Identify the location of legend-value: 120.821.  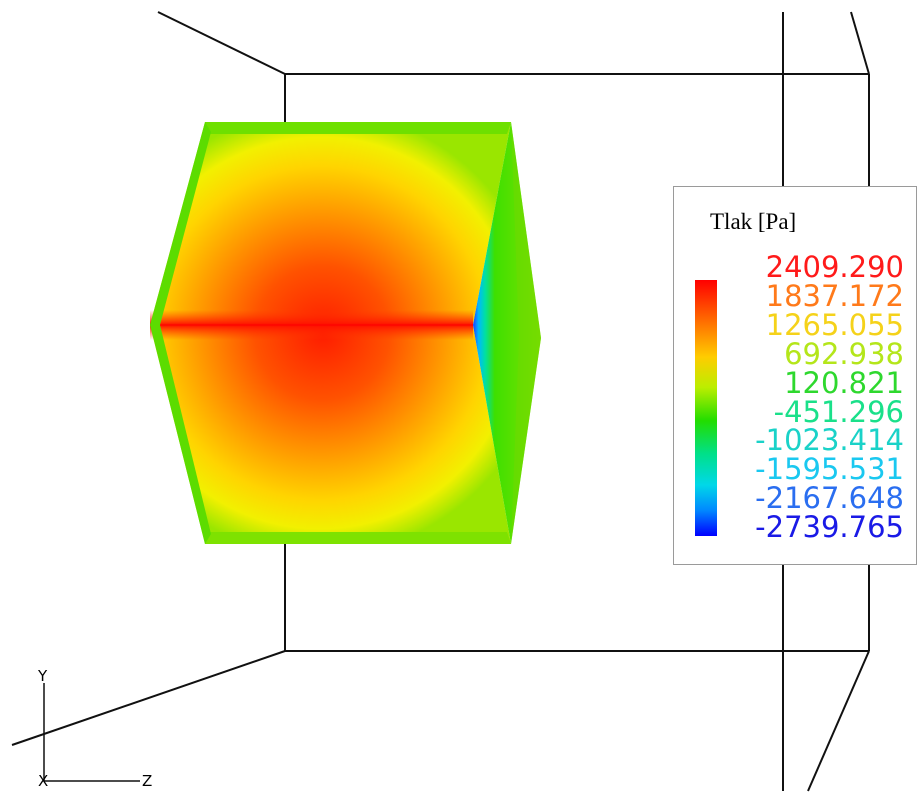
(844, 382).